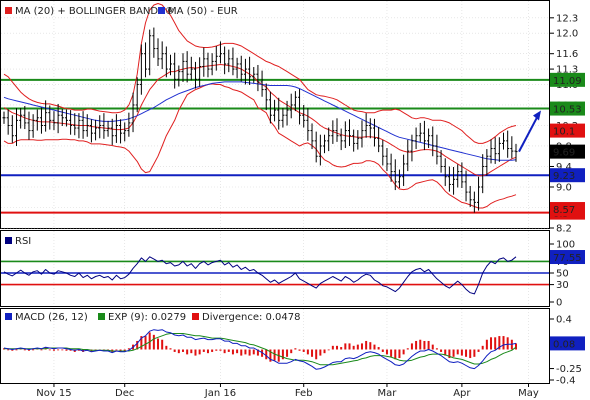  Describe the element at coordinates (567, 209) in the screenshot. I see `value-tag-8.57-bg` at that location.